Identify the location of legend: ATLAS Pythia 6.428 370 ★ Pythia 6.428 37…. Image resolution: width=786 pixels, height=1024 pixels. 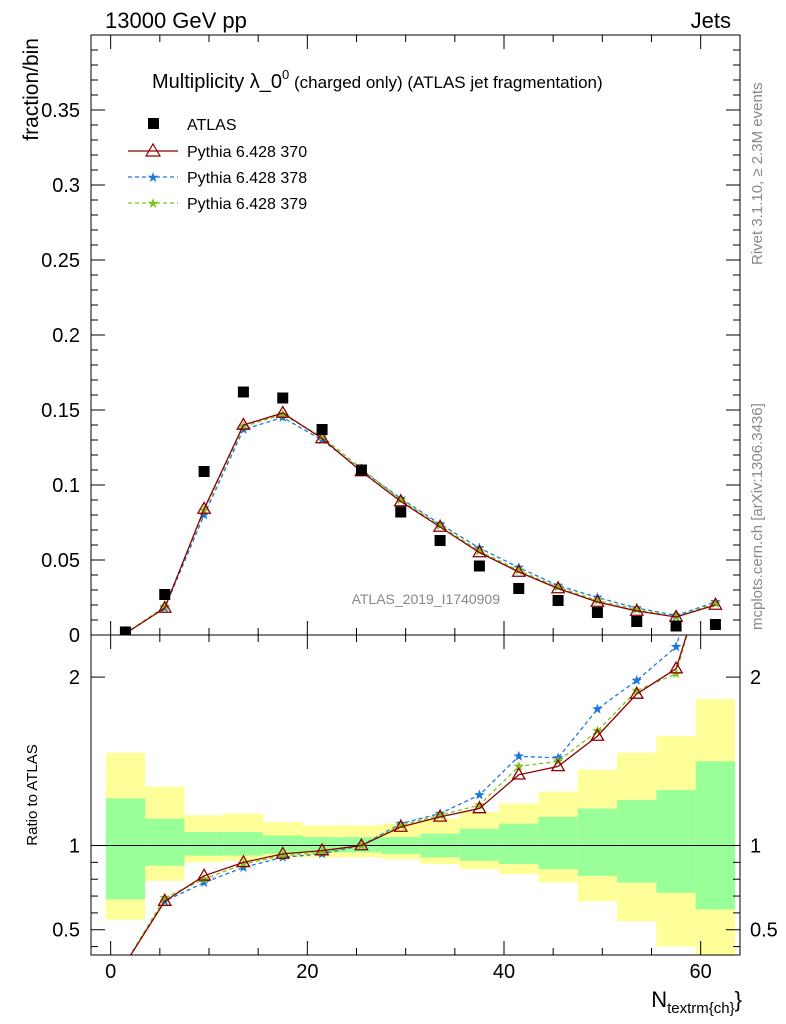
(217, 165).